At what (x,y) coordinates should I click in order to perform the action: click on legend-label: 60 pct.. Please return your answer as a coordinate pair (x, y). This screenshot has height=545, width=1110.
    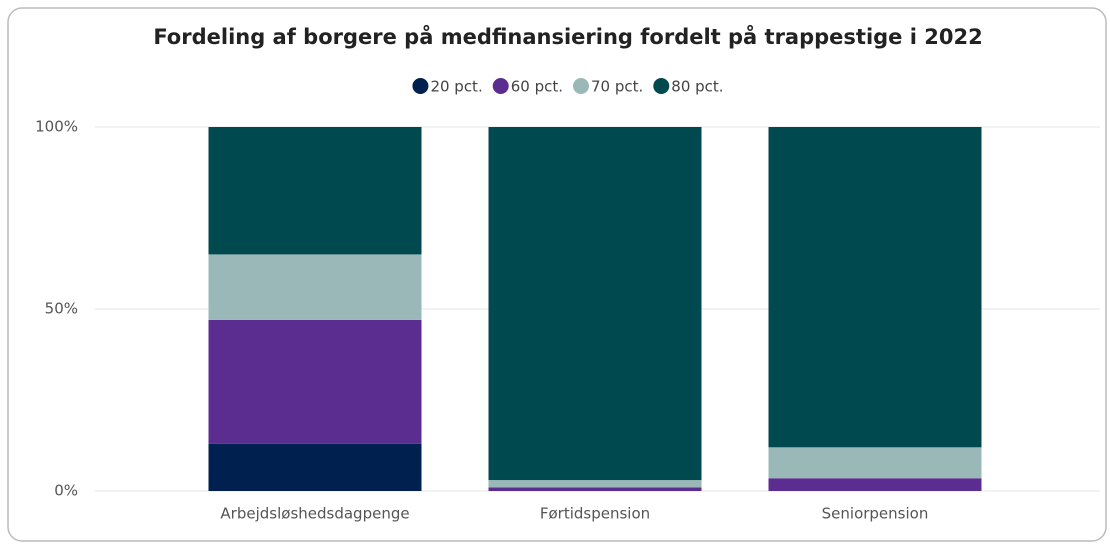
    Looking at the image, I should click on (537, 87).